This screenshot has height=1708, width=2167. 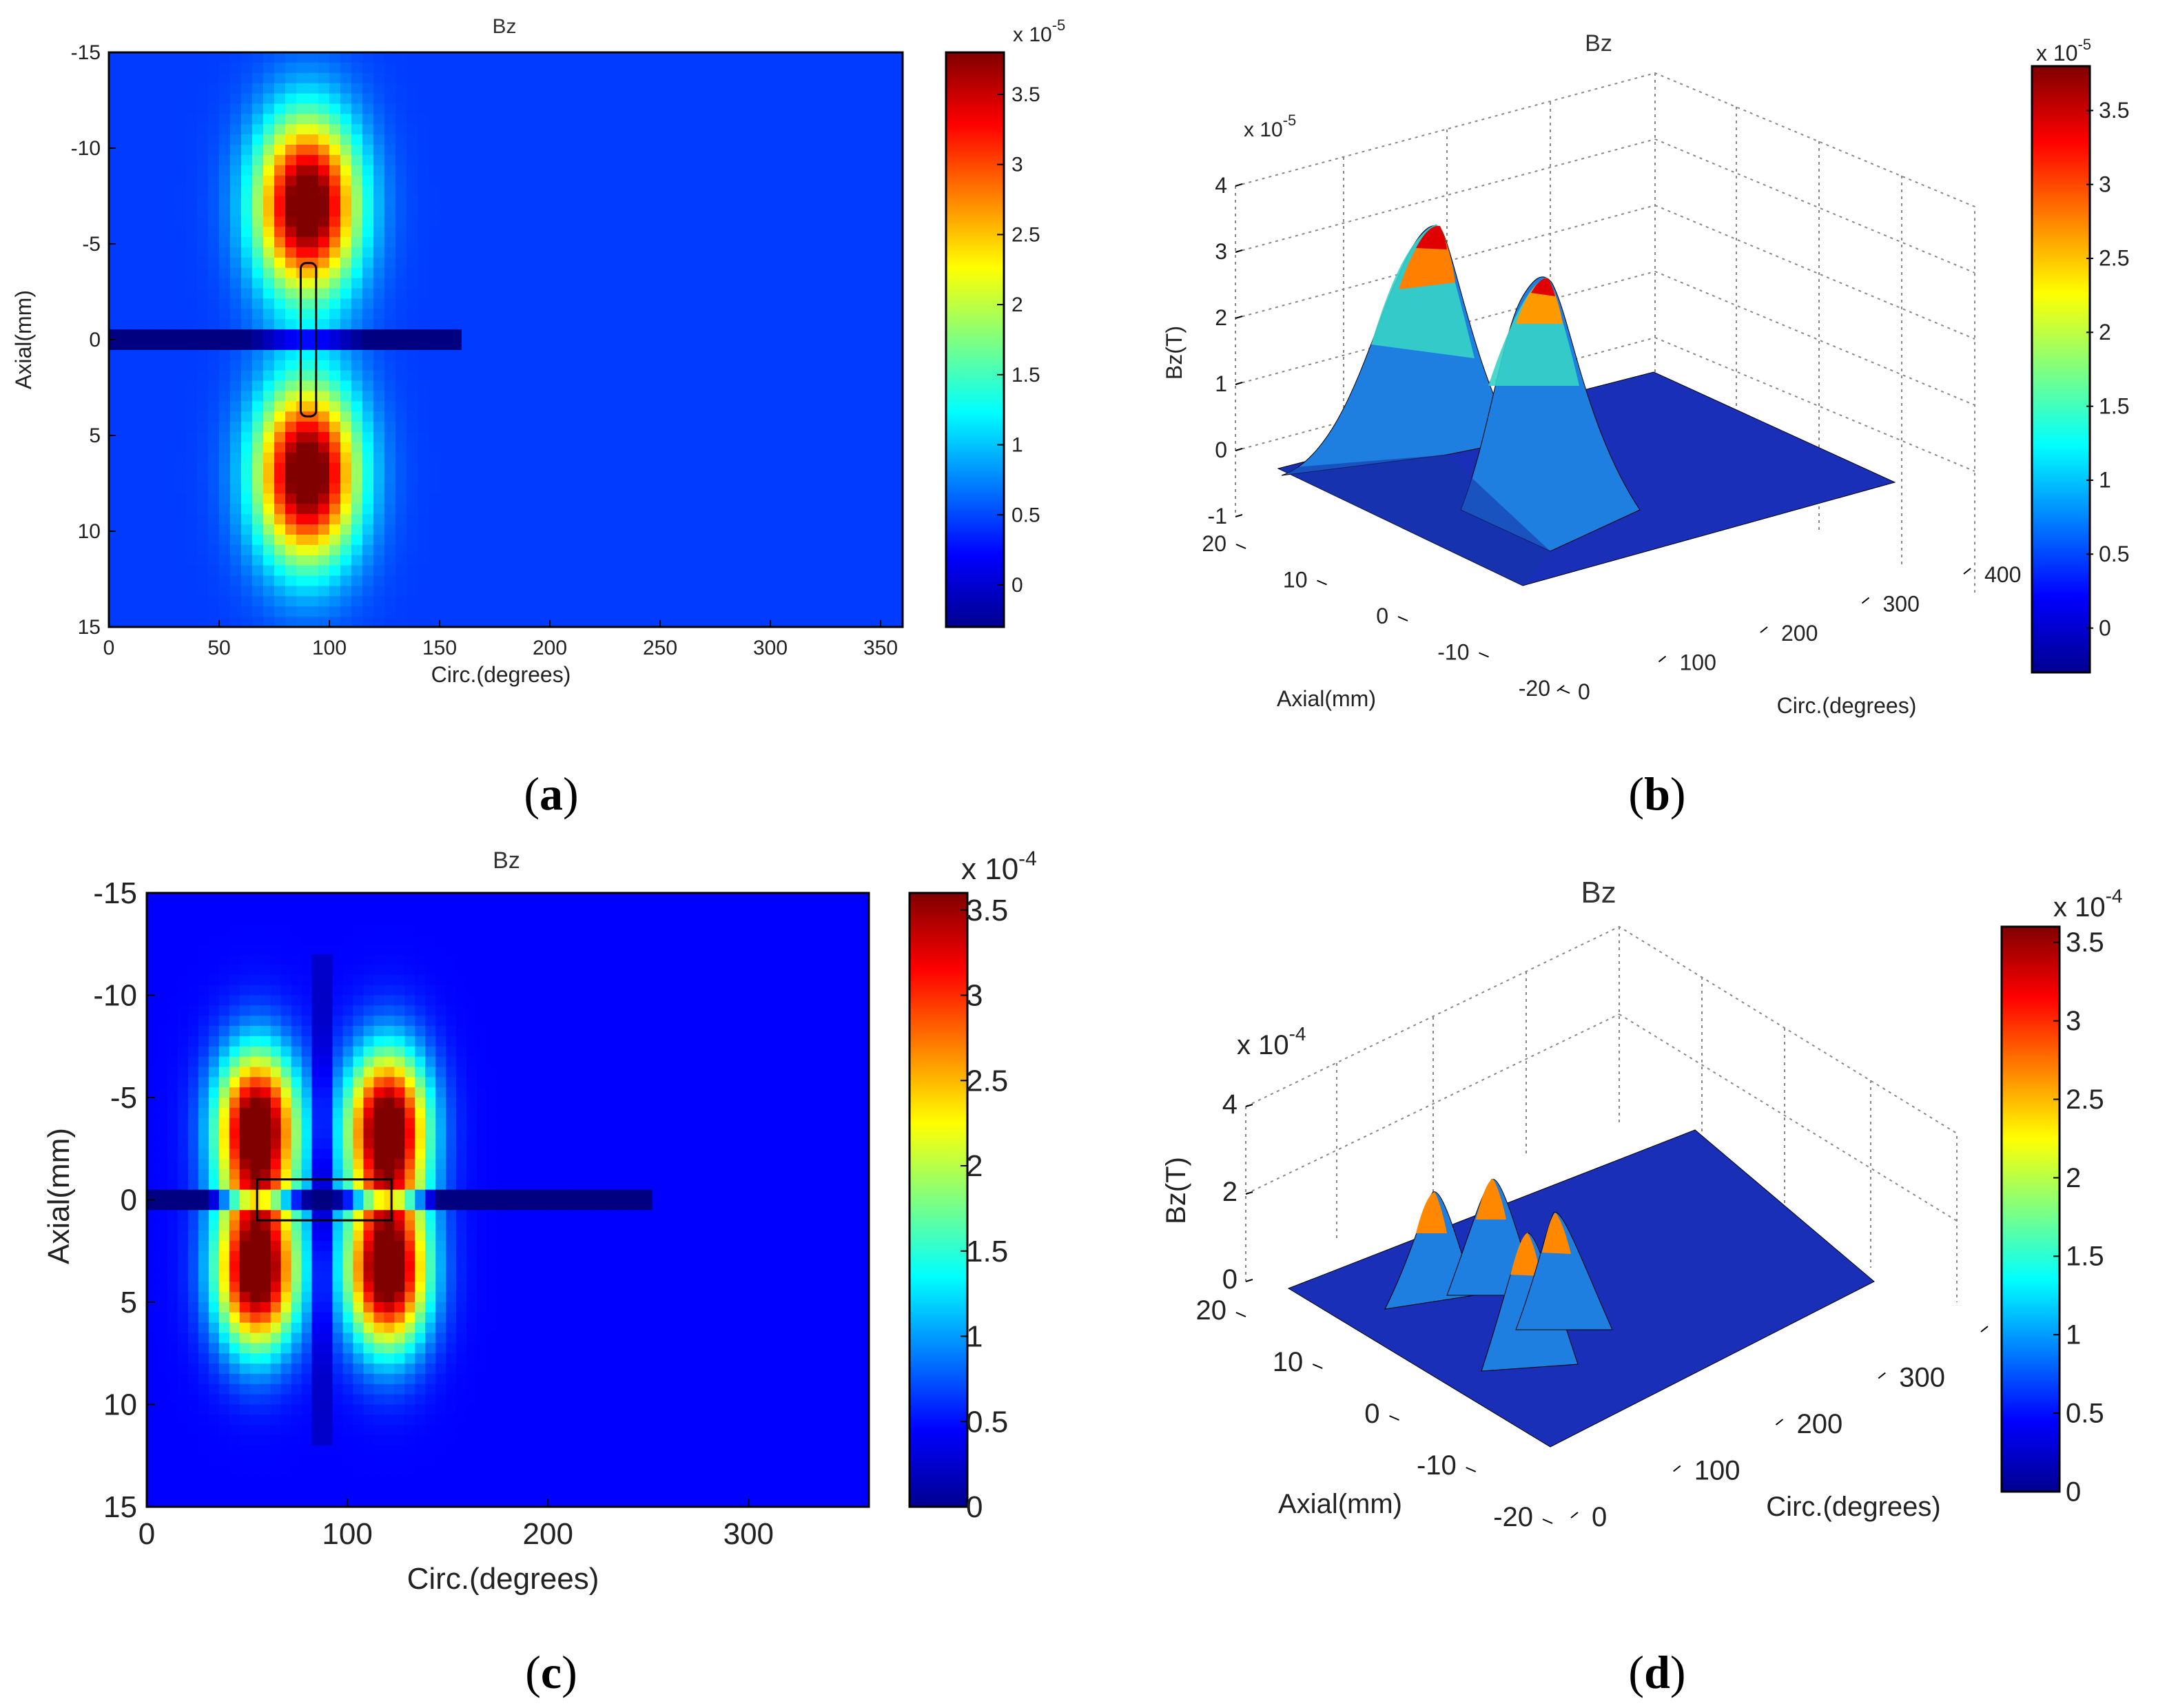 I want to click on z-tick-mark, so click(x=1239, y=383).